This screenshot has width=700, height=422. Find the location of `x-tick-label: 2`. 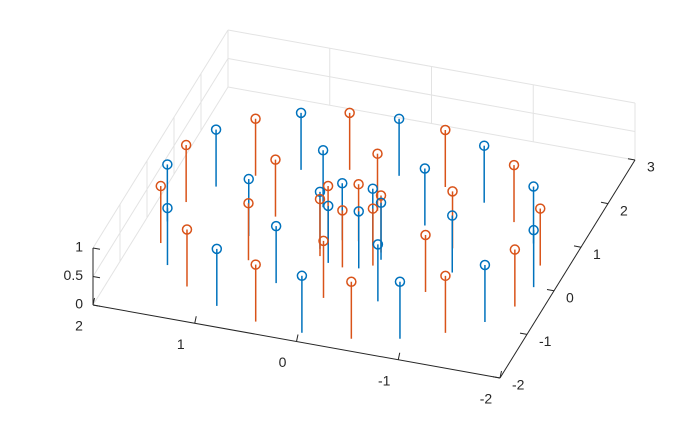

x-tick-label: 2 is located at coordinates (79, 326).